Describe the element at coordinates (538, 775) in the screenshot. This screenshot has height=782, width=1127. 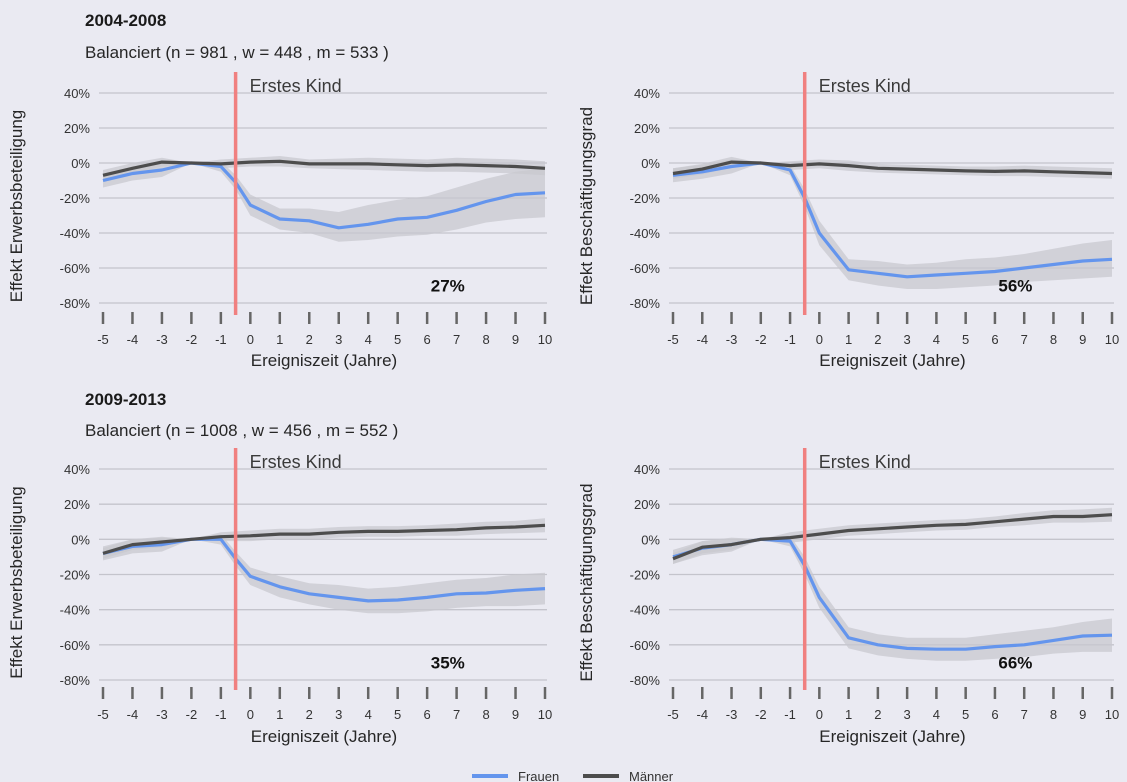
I see `legend-label-frauen: Frauen` at that location.